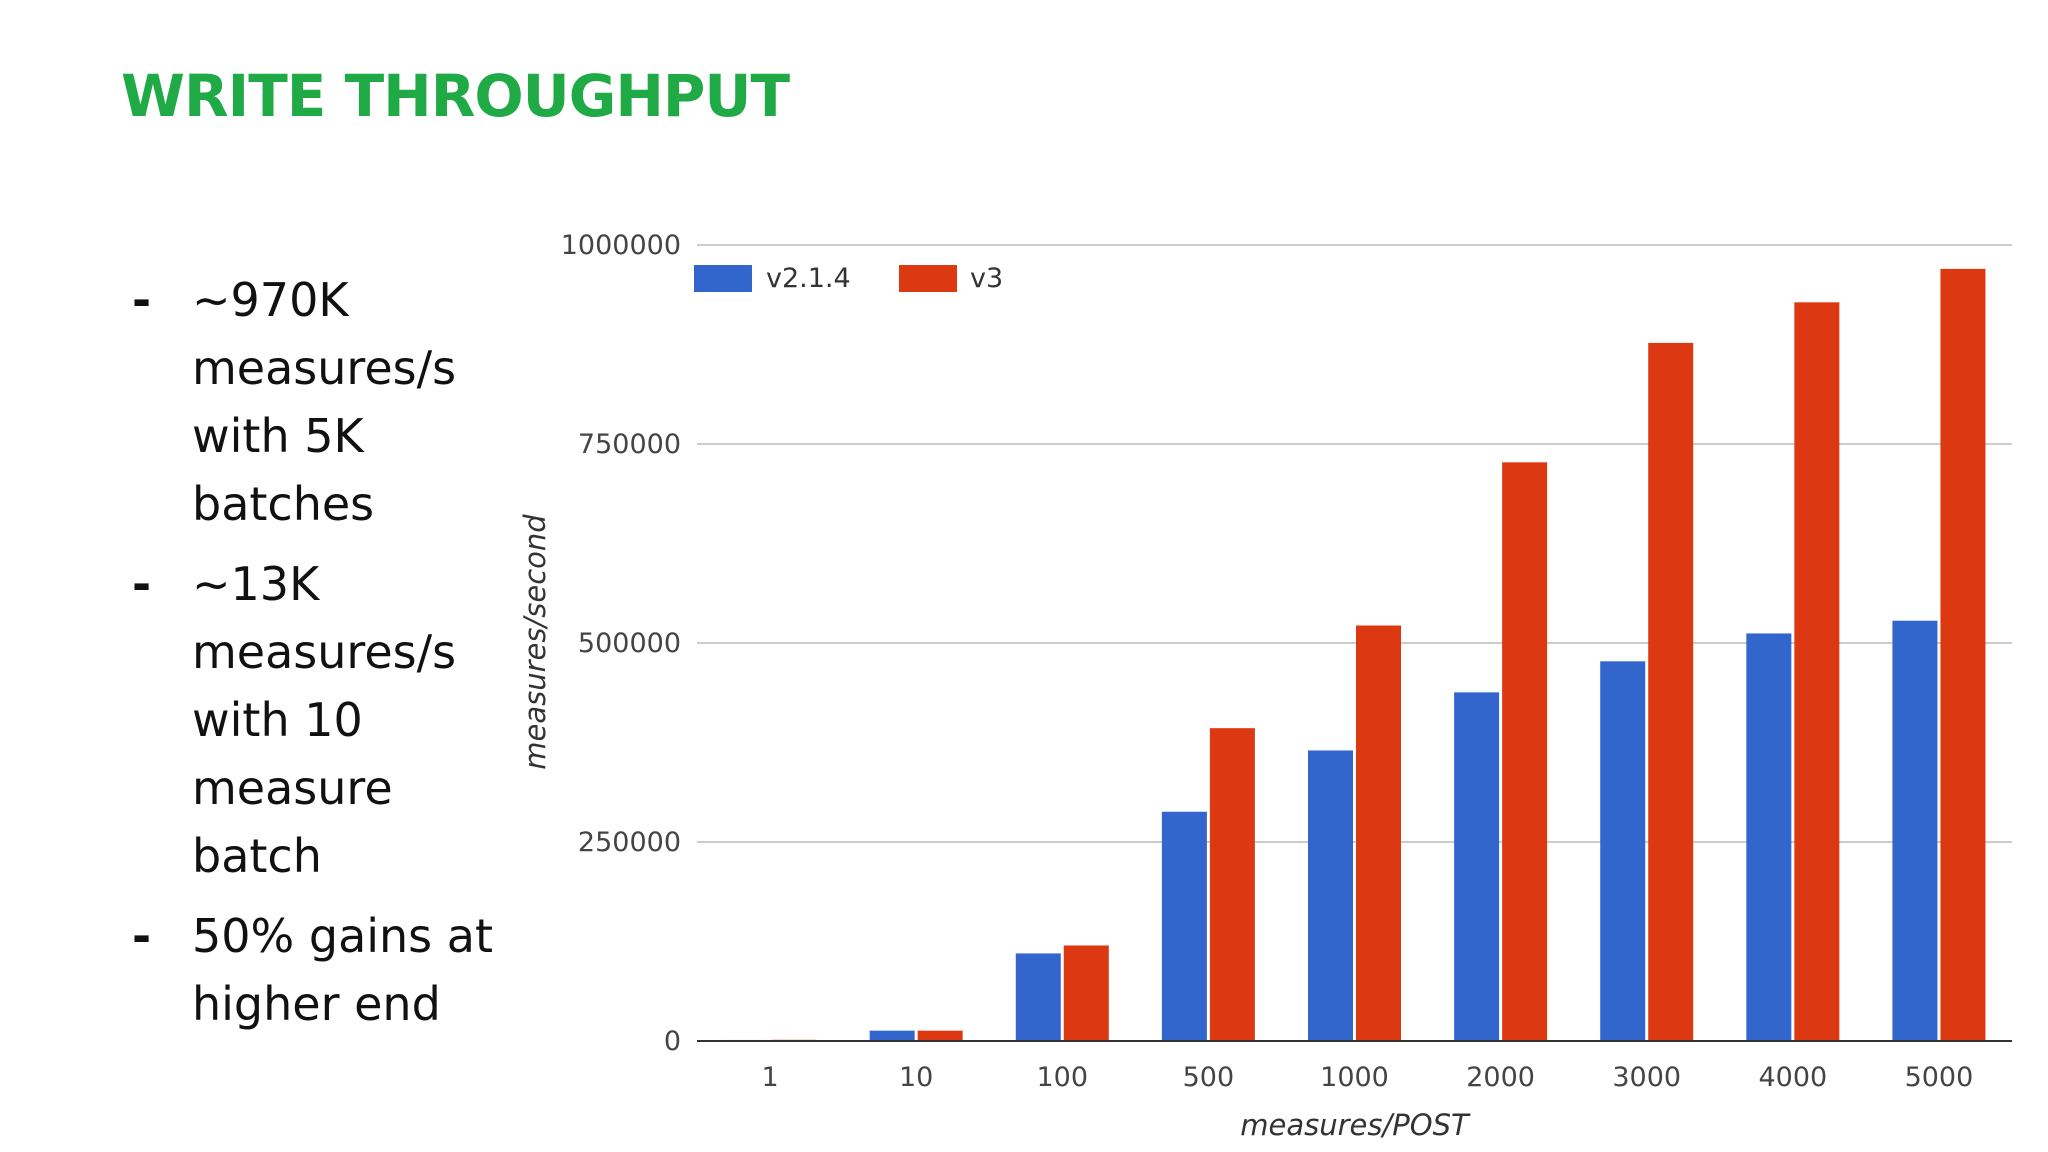  What do you see at coordinates (324, 720) in the screenshot?
I see `bullet-text: ~13K measures/s with 10 measure batch` at bounding box center [324, 720].